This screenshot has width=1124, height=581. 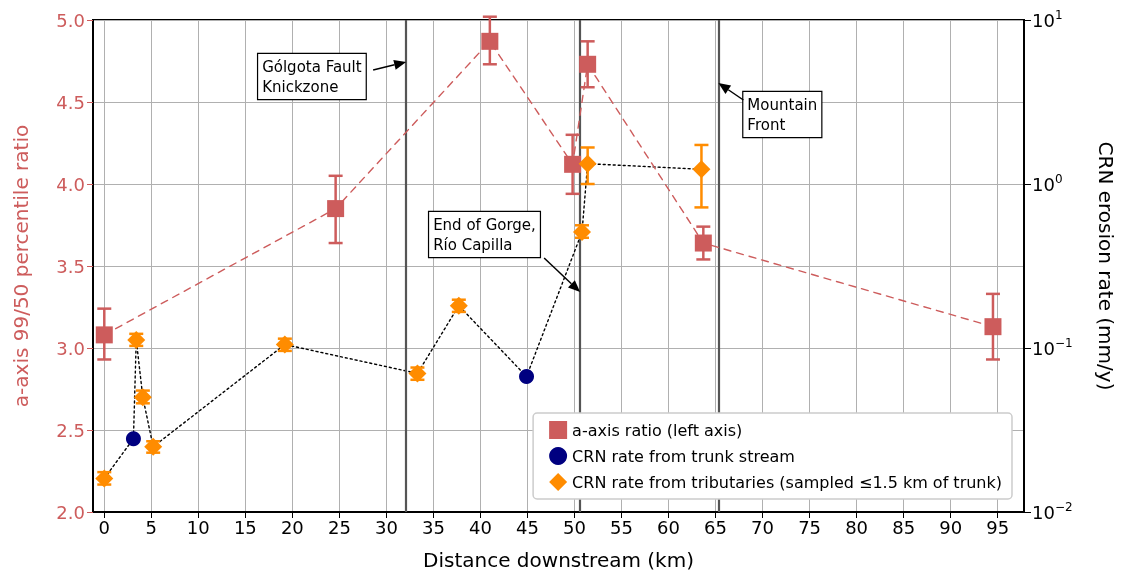 I want to click on x-tick-label: 10, so click(x=198, y=527).